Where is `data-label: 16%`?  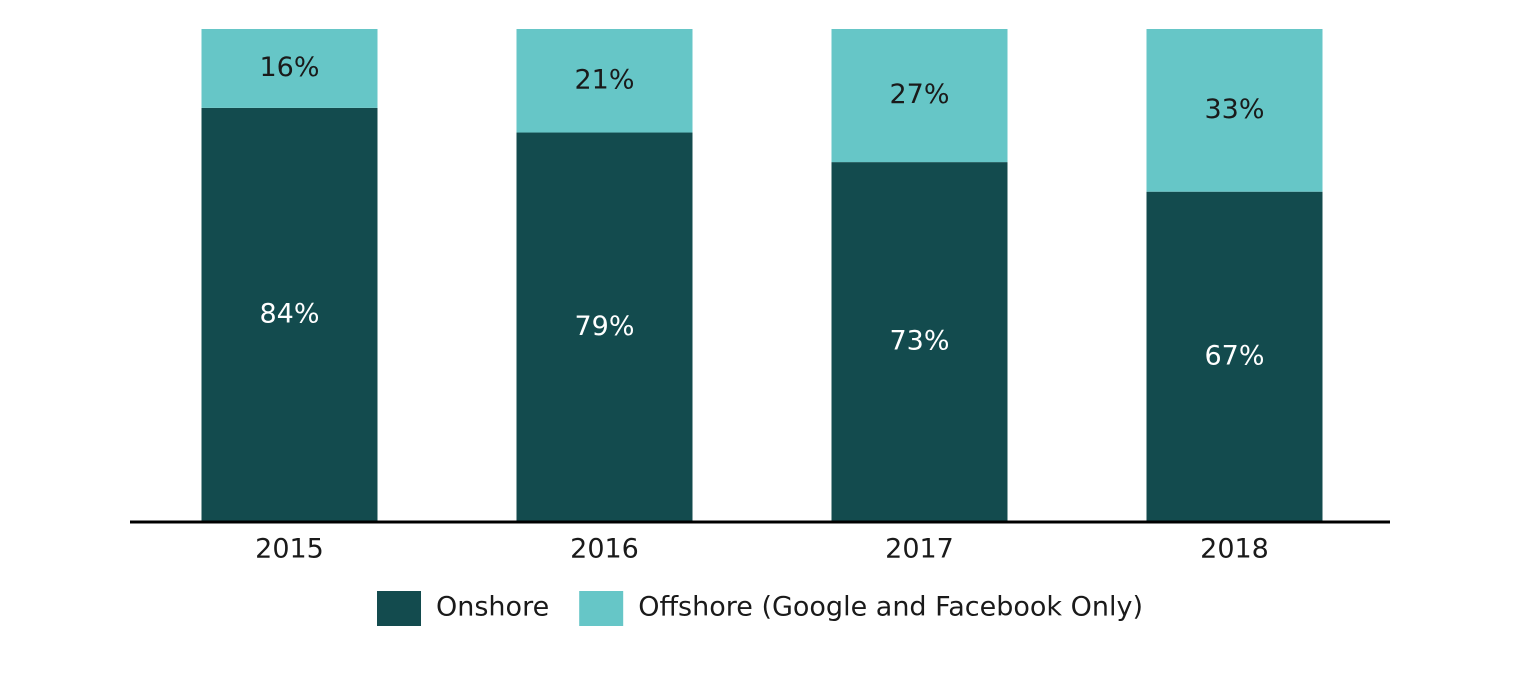
data-label: 16% is located at coordinates (289, 67).